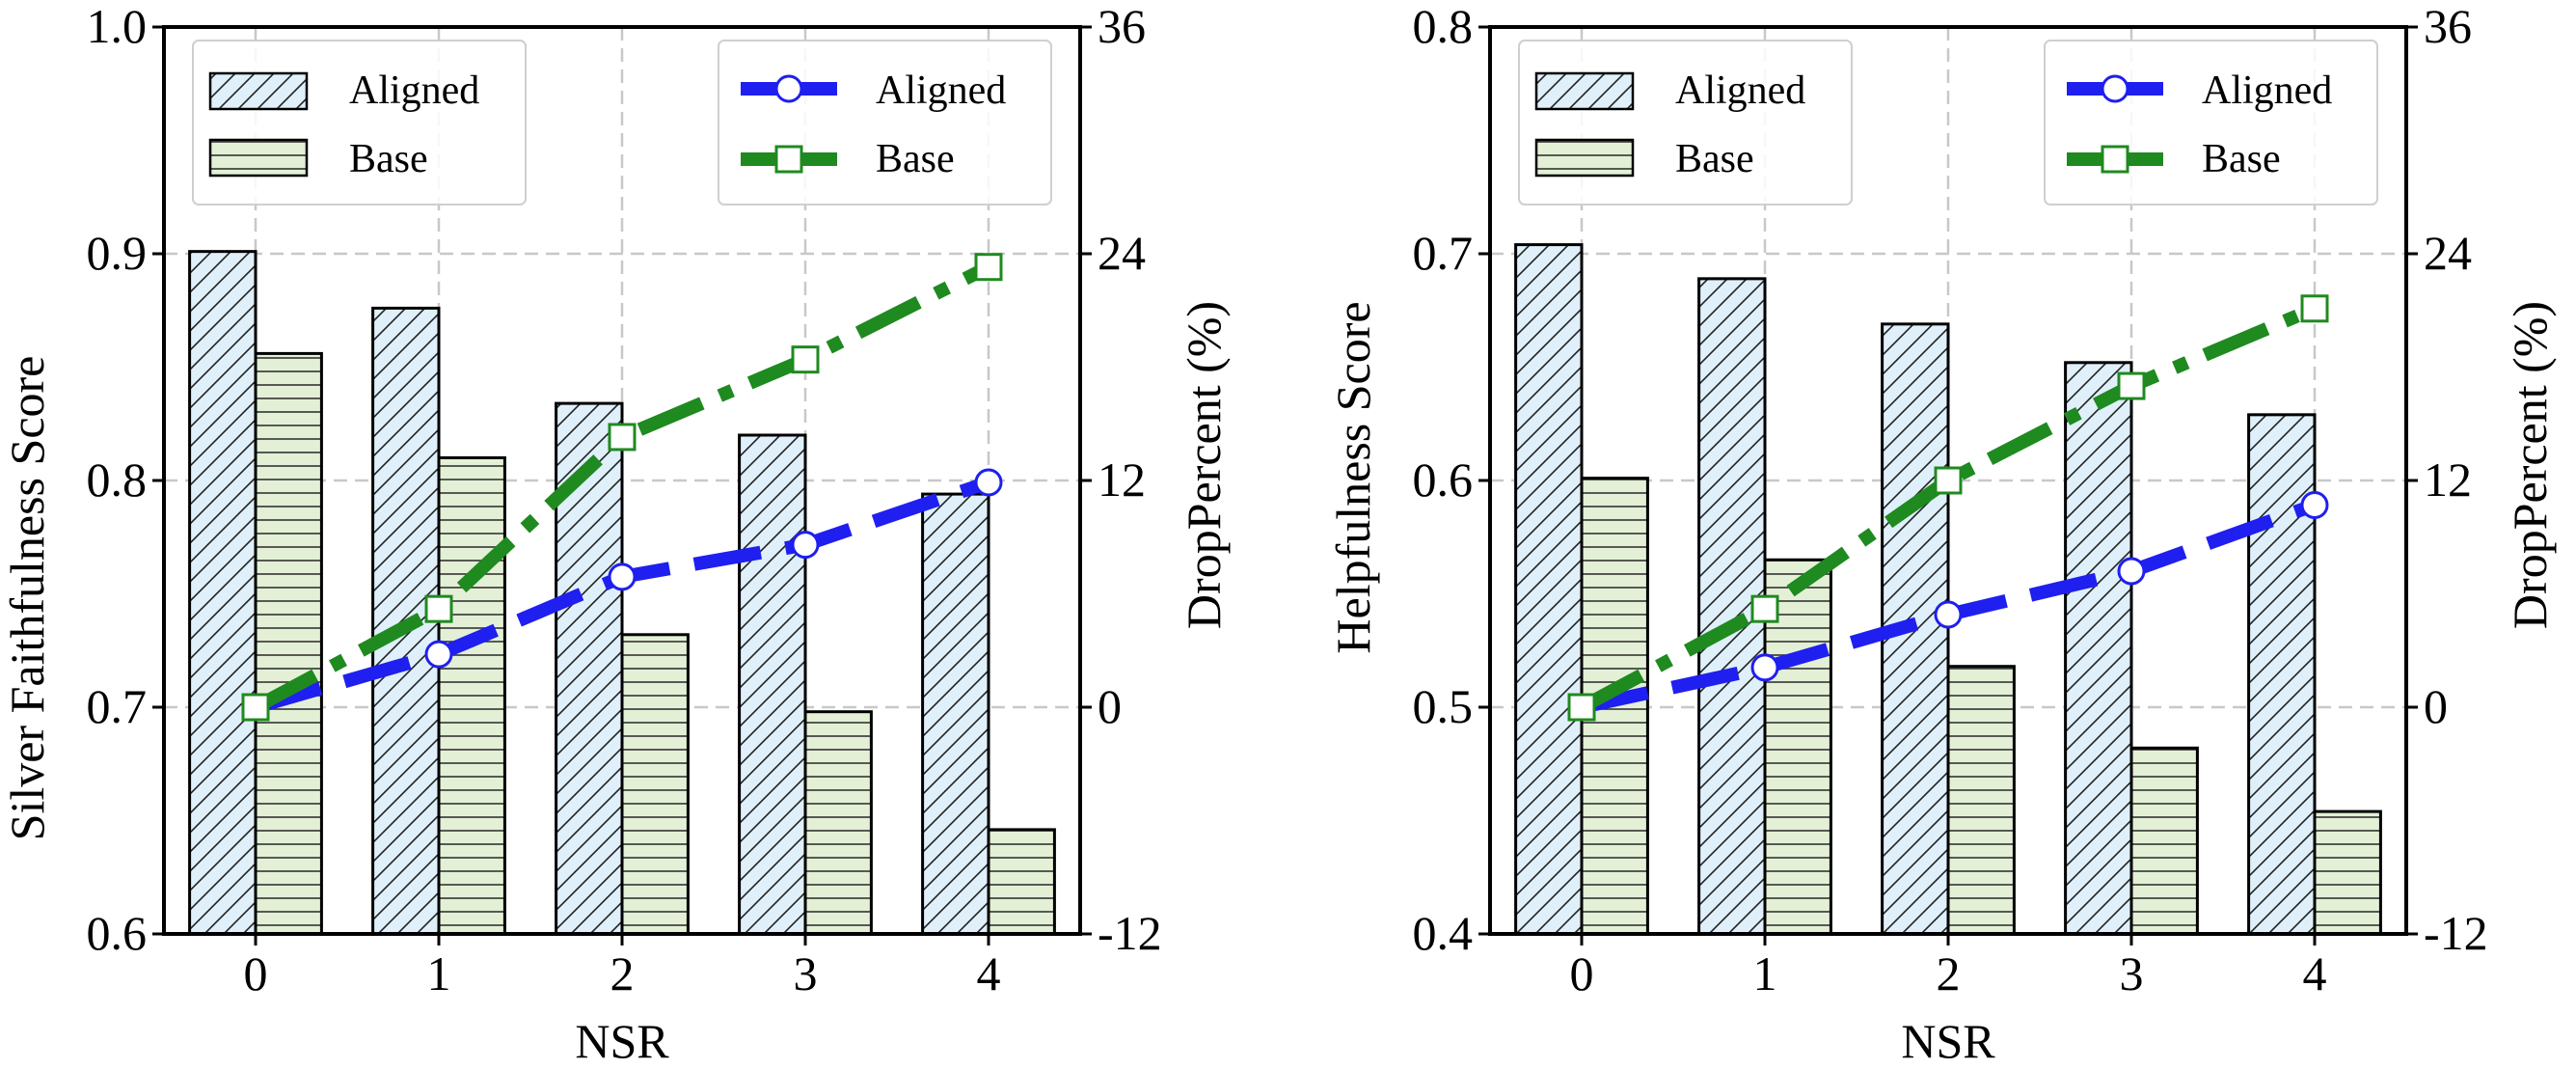 This screenshot has height=1069, width=2576. What do you see at coordinates (1353, 477) in the screenshot?
I see `y-axis-label: Helpfulness Score` at bounding box center [1353, 477].